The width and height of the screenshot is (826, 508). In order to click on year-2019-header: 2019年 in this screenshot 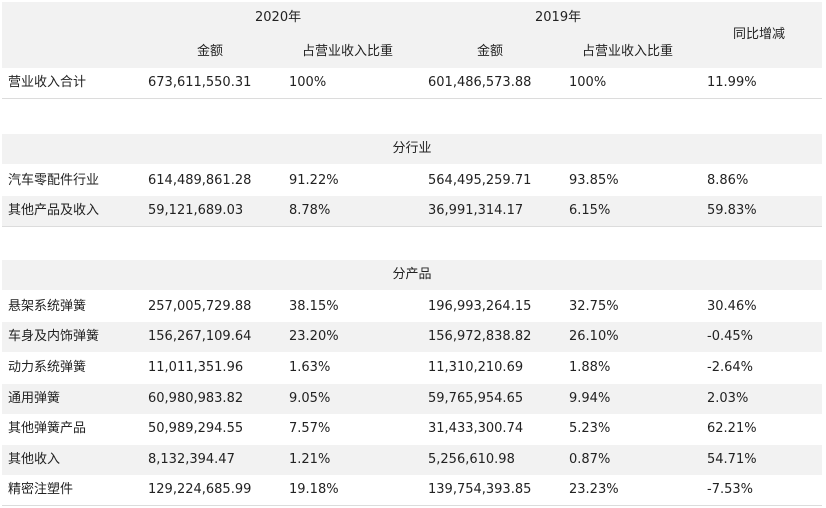, I will do `click(558, 17)`.